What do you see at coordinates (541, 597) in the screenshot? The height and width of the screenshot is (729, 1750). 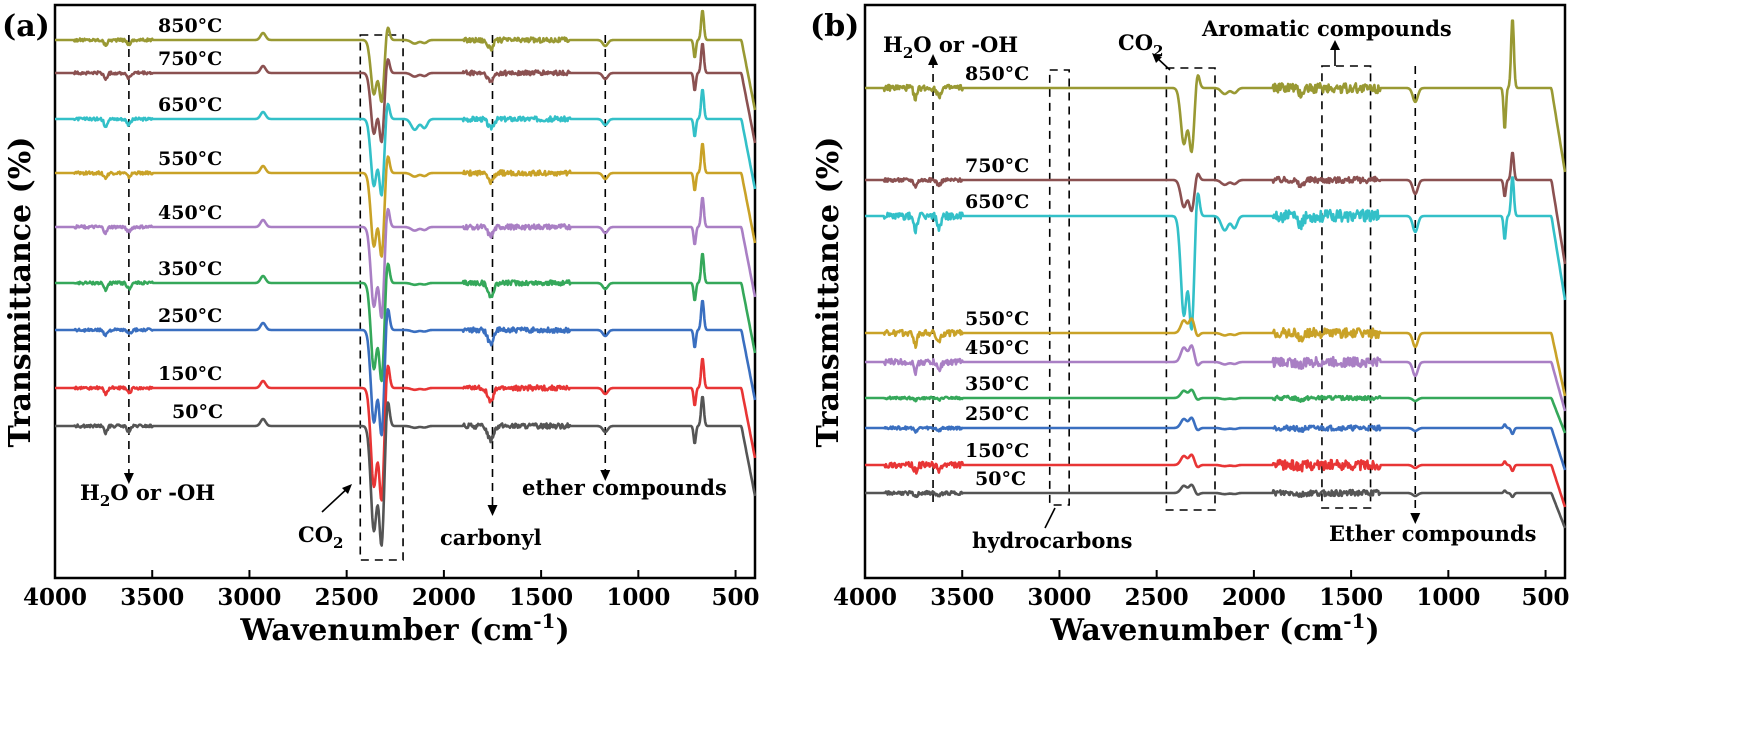 I see `panela-x-tick-label: 1500` at bounding box center [541, 597].